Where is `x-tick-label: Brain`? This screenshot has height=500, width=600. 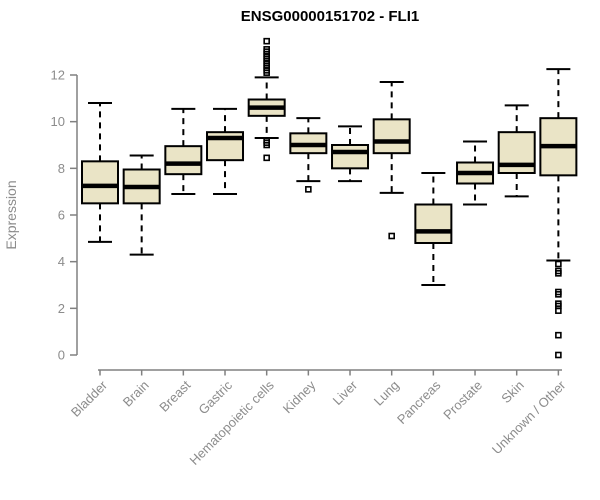
x-tick-label: Brain is located at coordinates (136, 394).